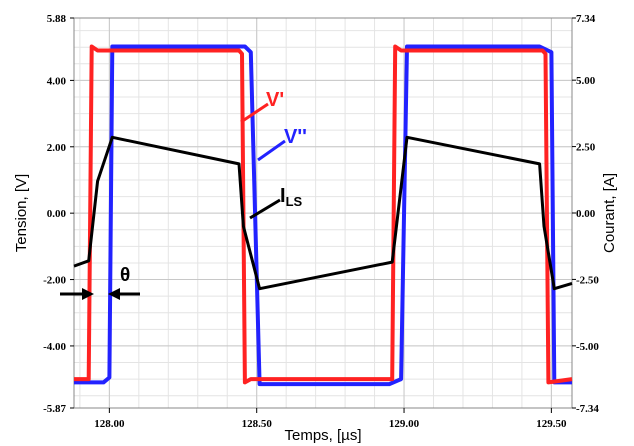 This screenshot has height=446, width=634. What do you see at coordinates (295, 137) in the screenshot?
I see `annotation-v-second-label: V''` at bounding box center [295, 137].